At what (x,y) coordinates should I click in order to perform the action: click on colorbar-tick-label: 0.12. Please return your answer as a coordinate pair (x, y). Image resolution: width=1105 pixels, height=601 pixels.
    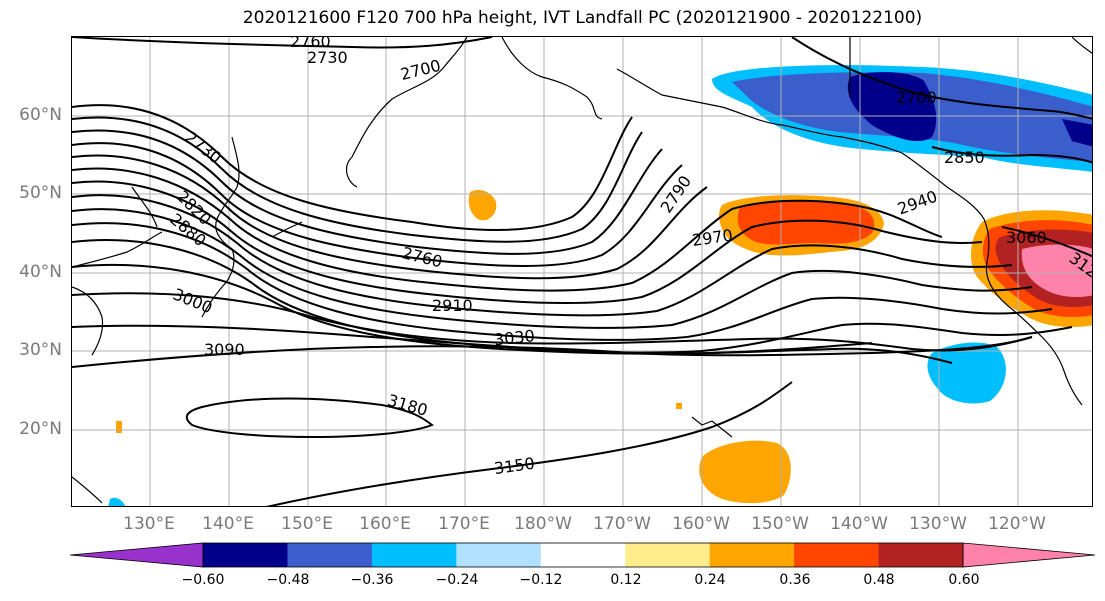
    Looking at the image, I should click on (626, 580).